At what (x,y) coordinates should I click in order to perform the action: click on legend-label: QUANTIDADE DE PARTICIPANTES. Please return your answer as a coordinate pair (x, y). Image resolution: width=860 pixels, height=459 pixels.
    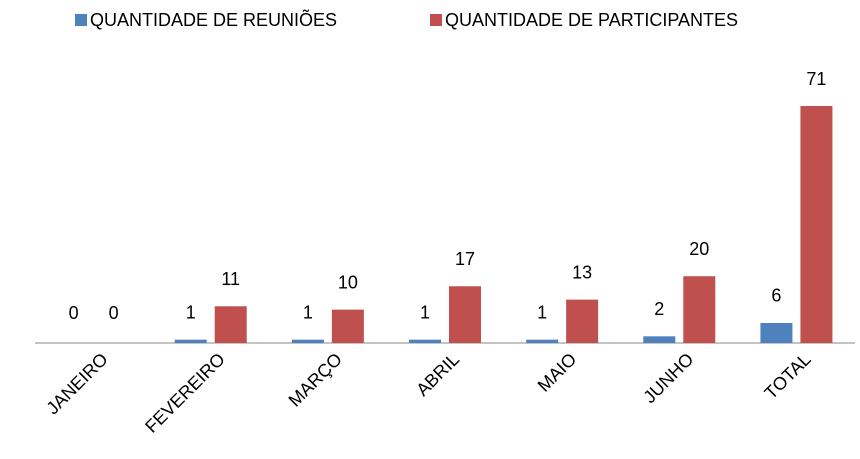
    Looking at the image, I should click on (591, 20).